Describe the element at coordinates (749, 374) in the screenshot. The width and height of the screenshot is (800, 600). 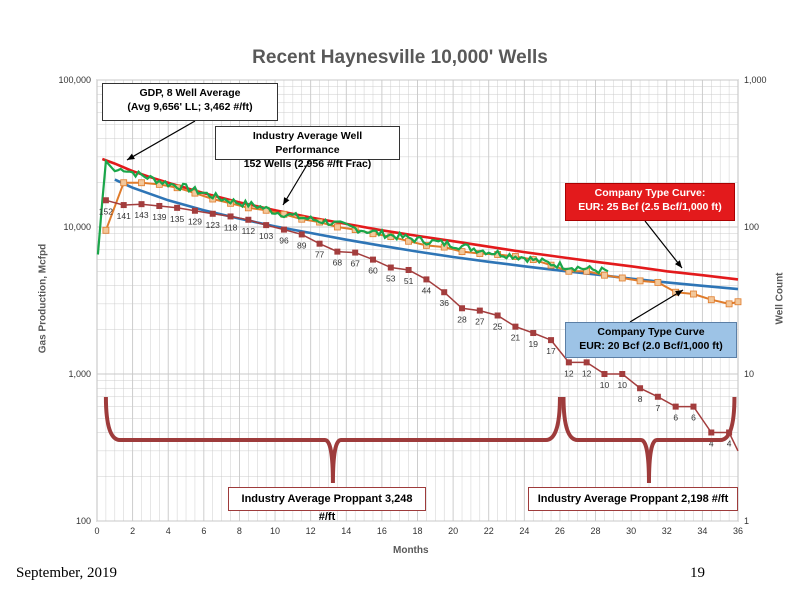
I see `y2-tick-label: 10` at that location.